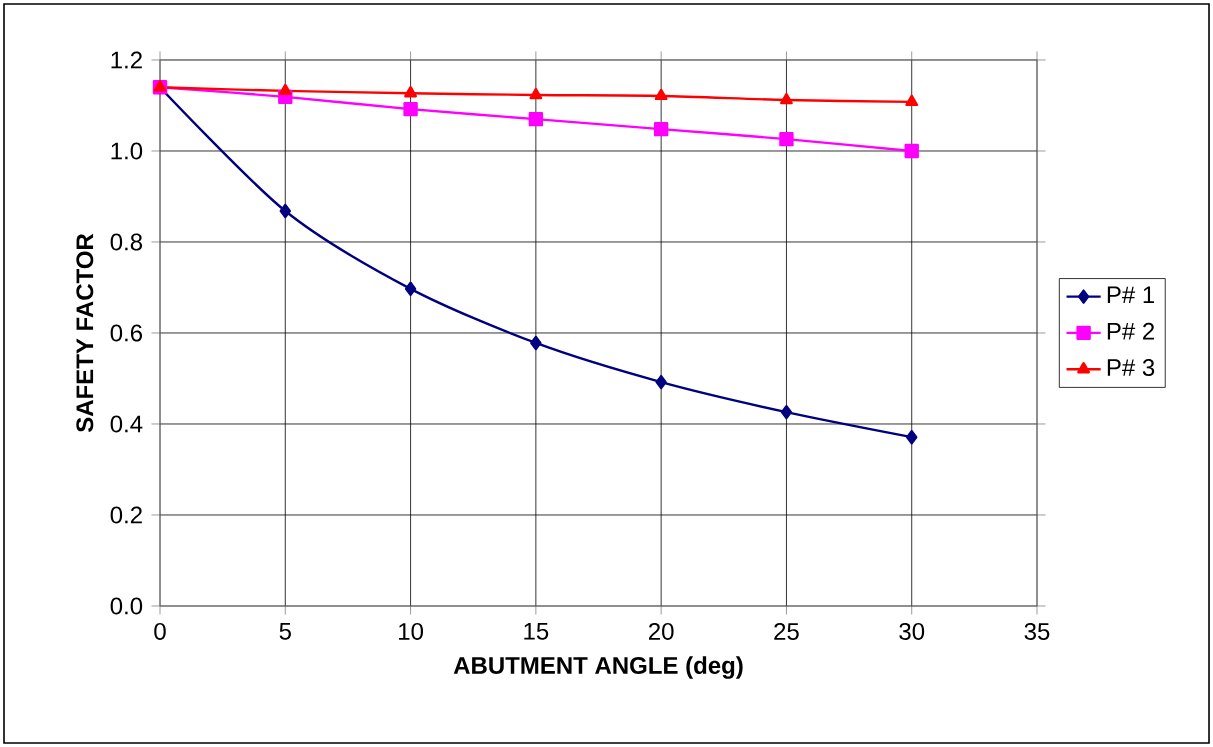 The width and height of the screenshot is (1213, 747). What do you see at coordinates (1131, 368) in the screenshot?
I see `legend-label: P# 3` at bounding box center [1131, 368].